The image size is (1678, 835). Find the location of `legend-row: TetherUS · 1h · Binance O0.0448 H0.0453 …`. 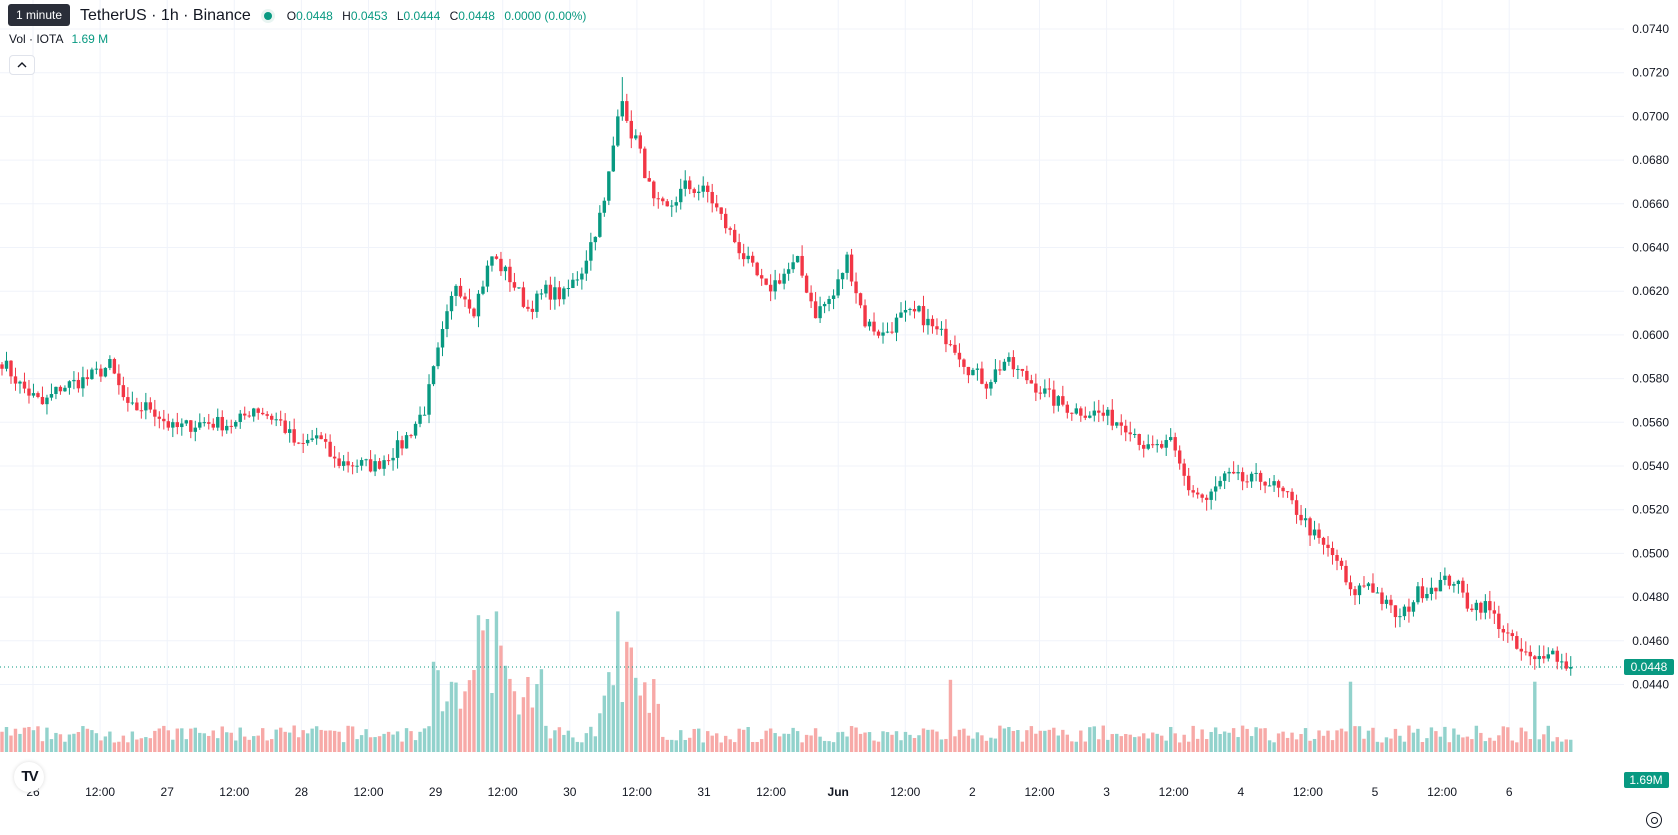

legend-row: TetherUS · 1h · Binance O0.0448 H0.0453 … is located at coordinates (300, 16).